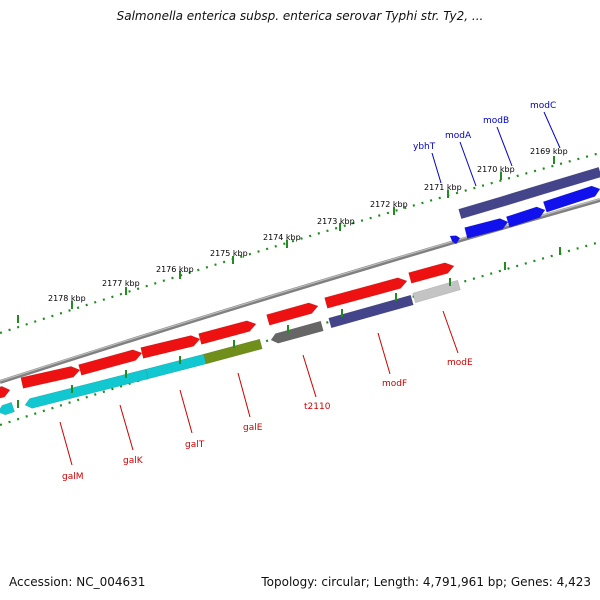  What do you see at coordinates (543, 106) in the screenshot?
I see `gene-label-modC: modC` at bounding box center [543, 106].